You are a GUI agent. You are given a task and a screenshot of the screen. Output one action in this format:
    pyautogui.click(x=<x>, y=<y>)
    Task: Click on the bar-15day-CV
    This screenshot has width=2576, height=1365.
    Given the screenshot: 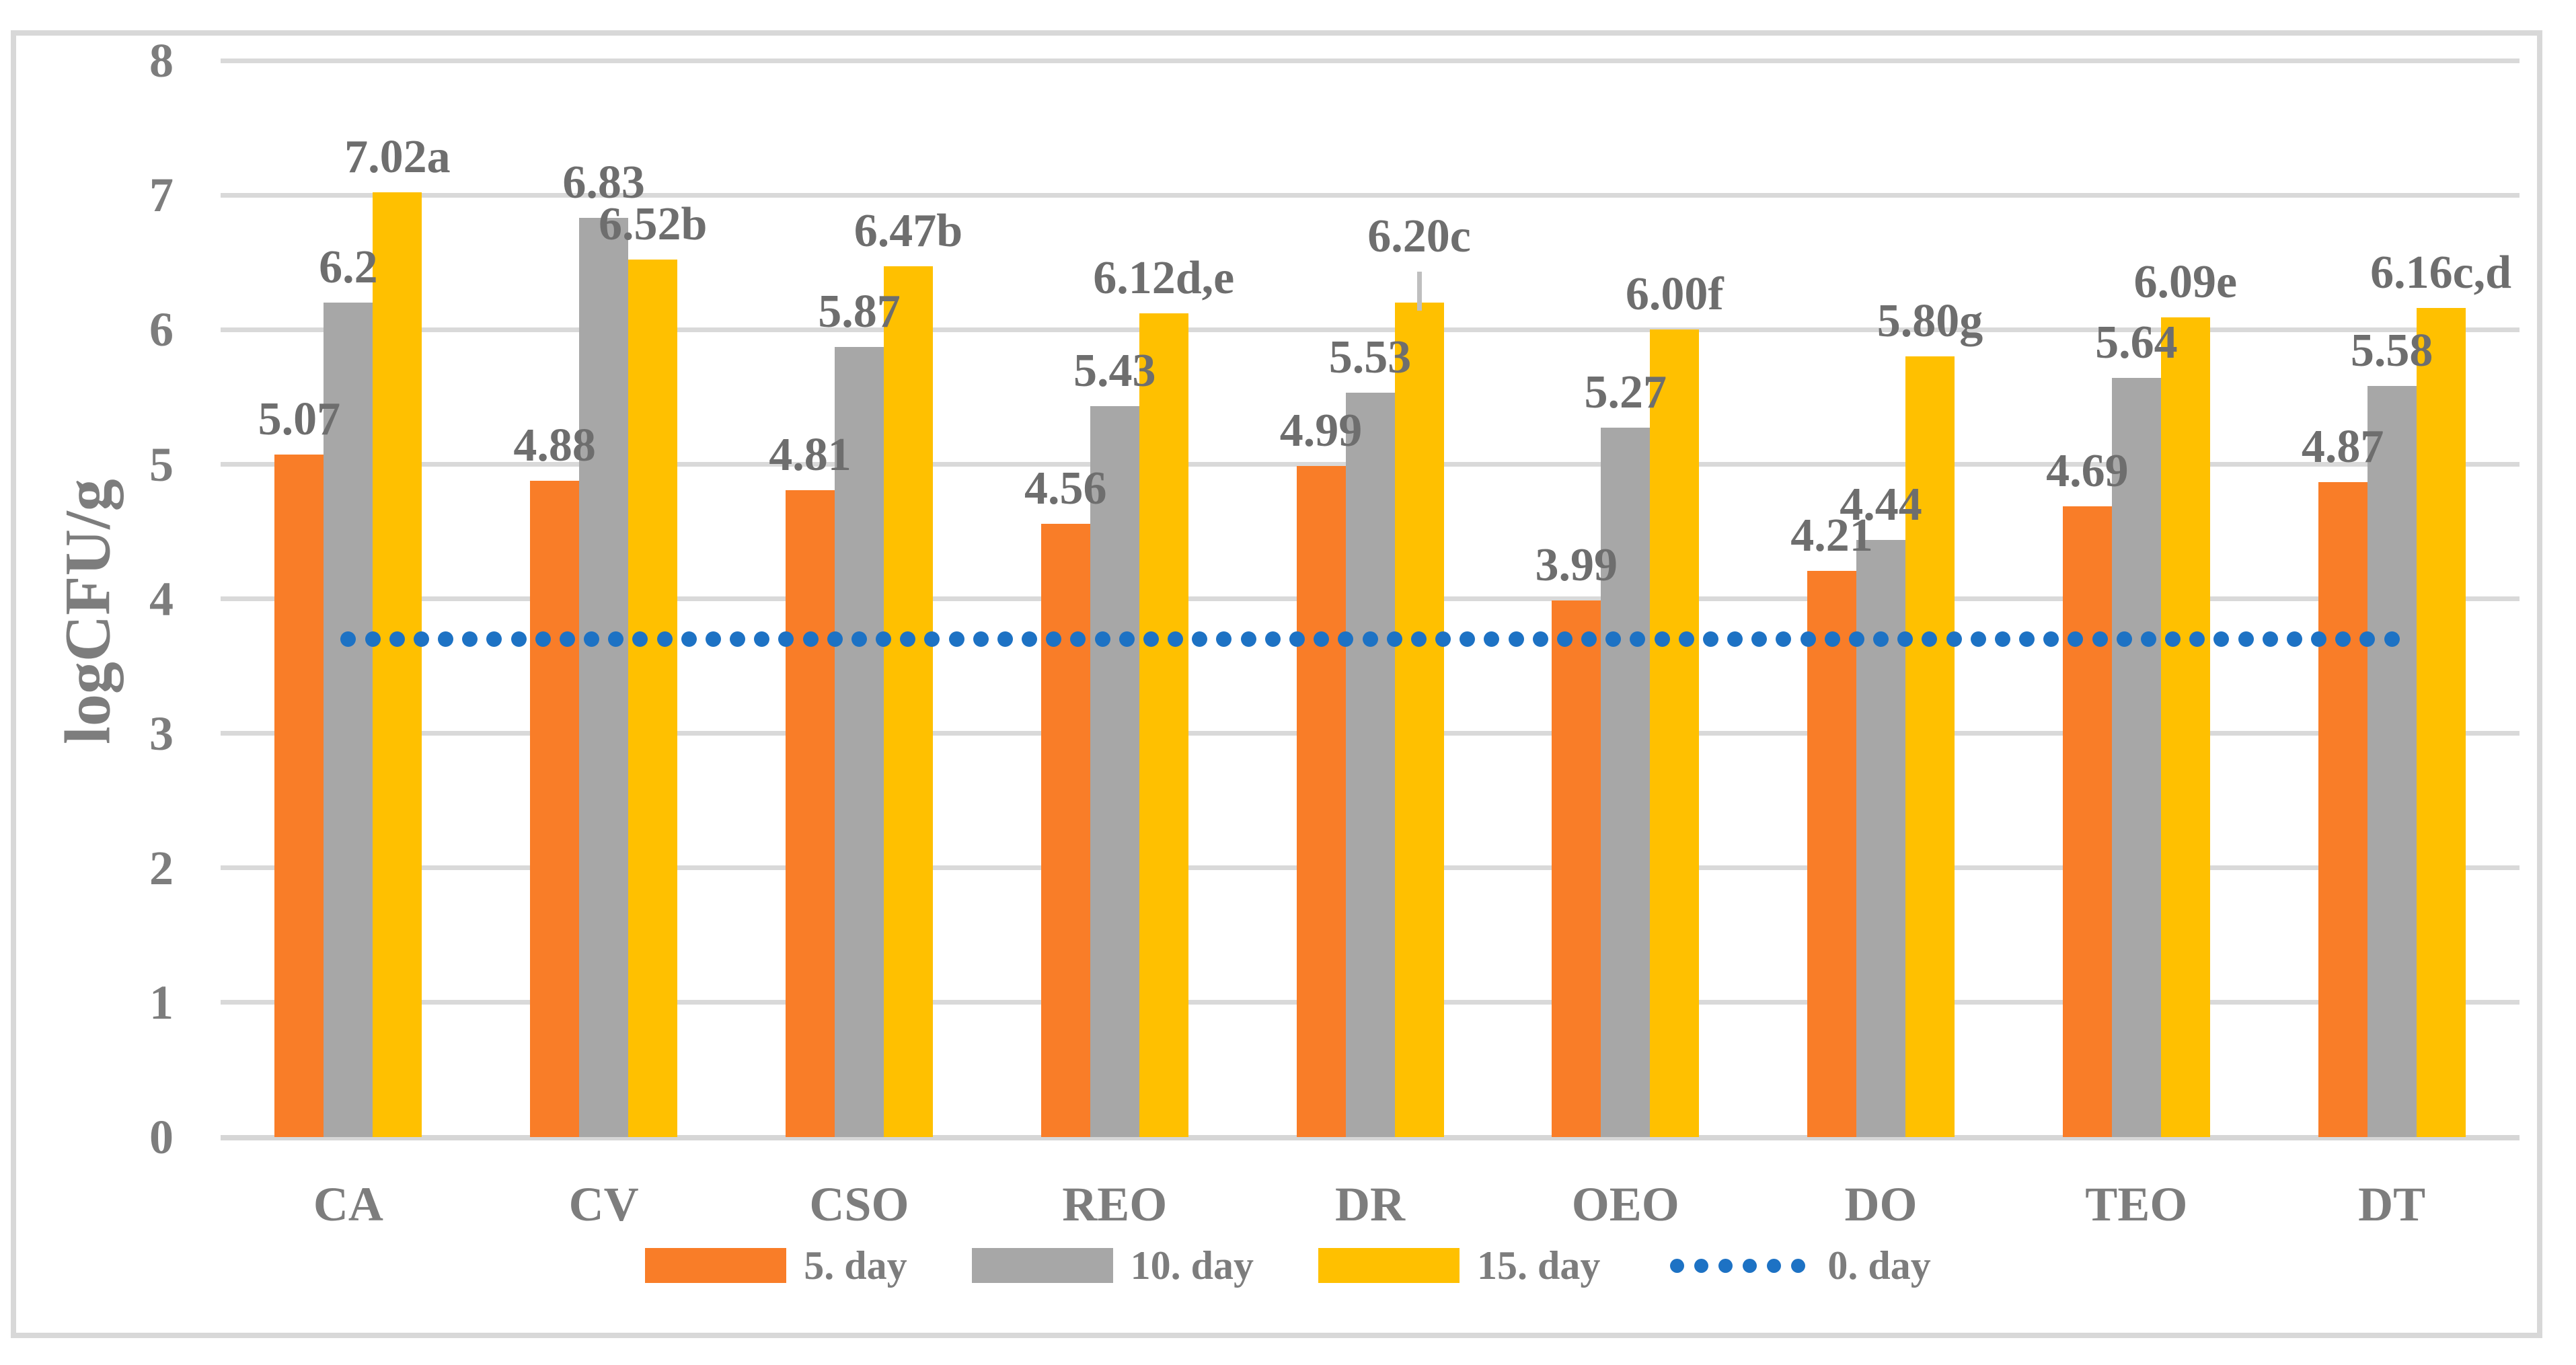 What is the action you would take?
    pyautogui.click(x=653, y=698)
    